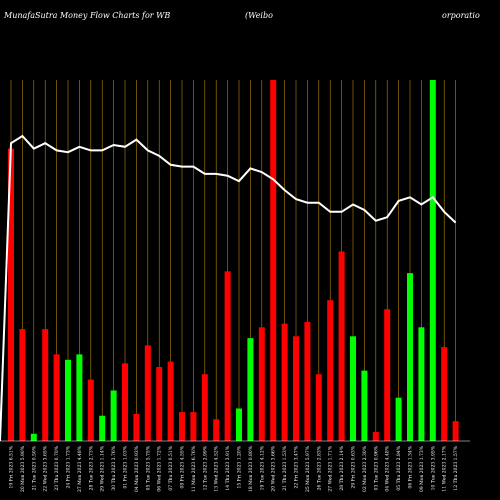  I want to click on x-tick-label: 27 Mon 2023 4.48%, so click(80, 468).